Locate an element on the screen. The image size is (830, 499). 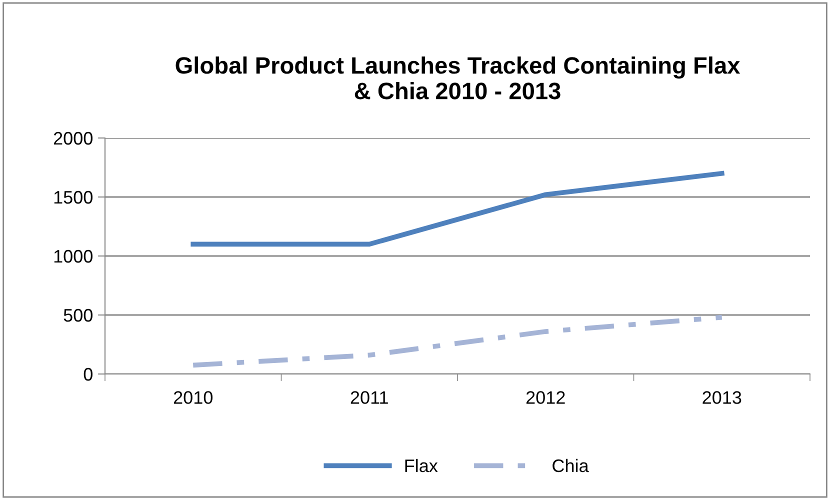
y-tick-label: 1000 is located at coordinates (73, 256).